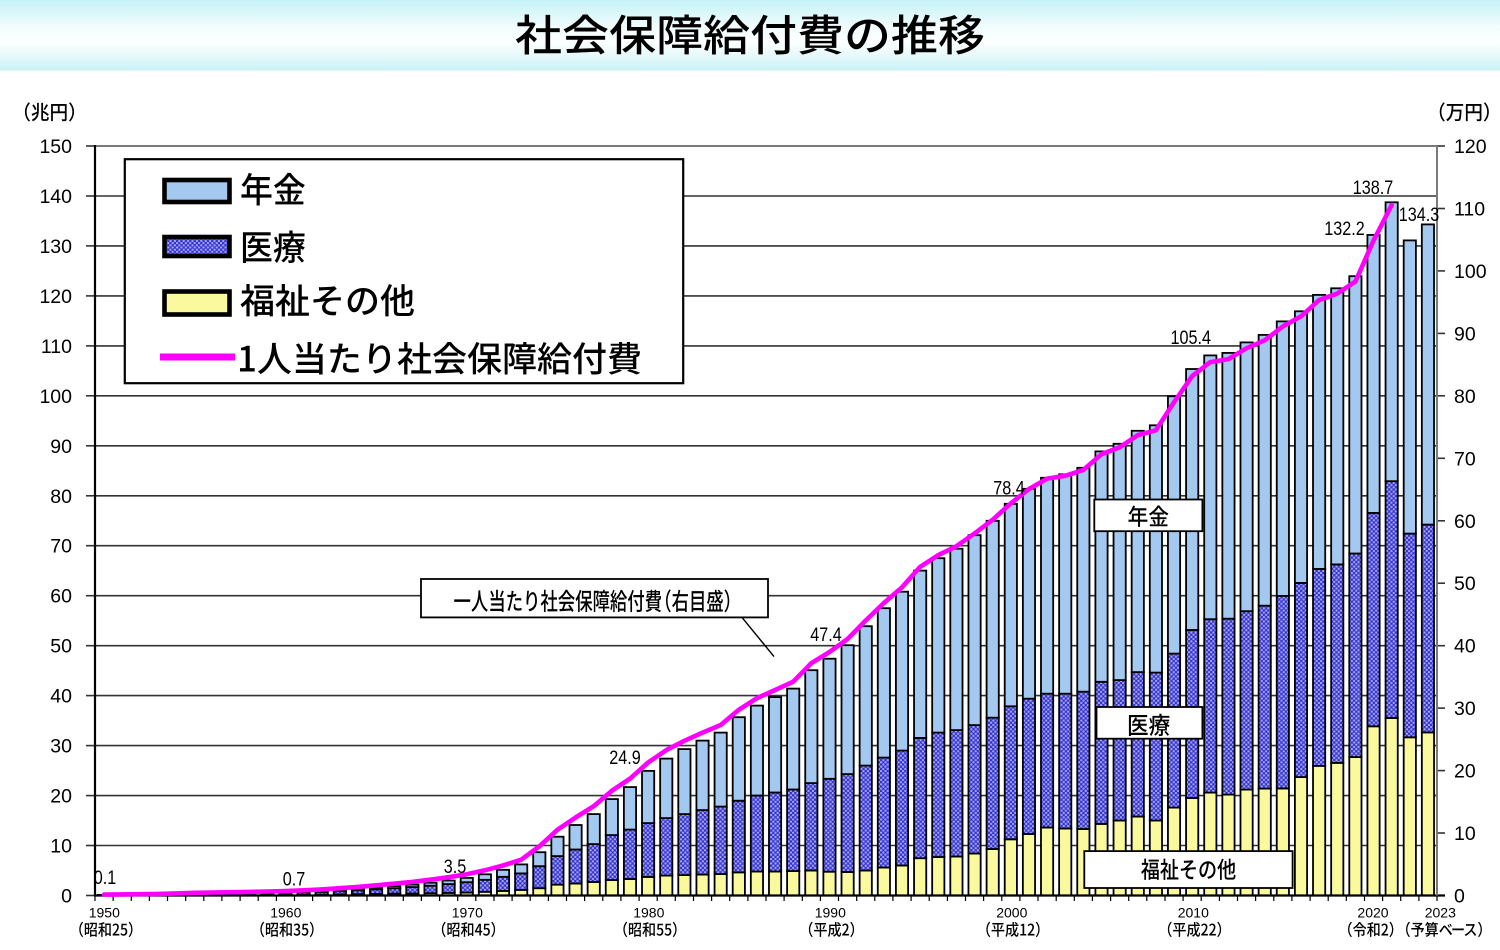 This screenshot has height=950, width=1500. I want to click on svg-text: 1970, so click(467, 913).